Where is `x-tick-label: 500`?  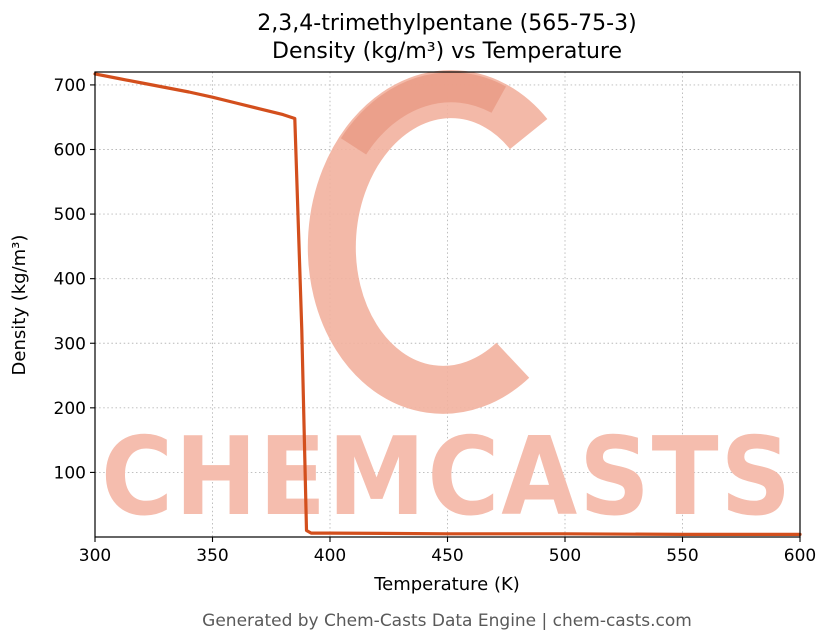
x-tick-label: 500 is located at coordinates (565, 556).